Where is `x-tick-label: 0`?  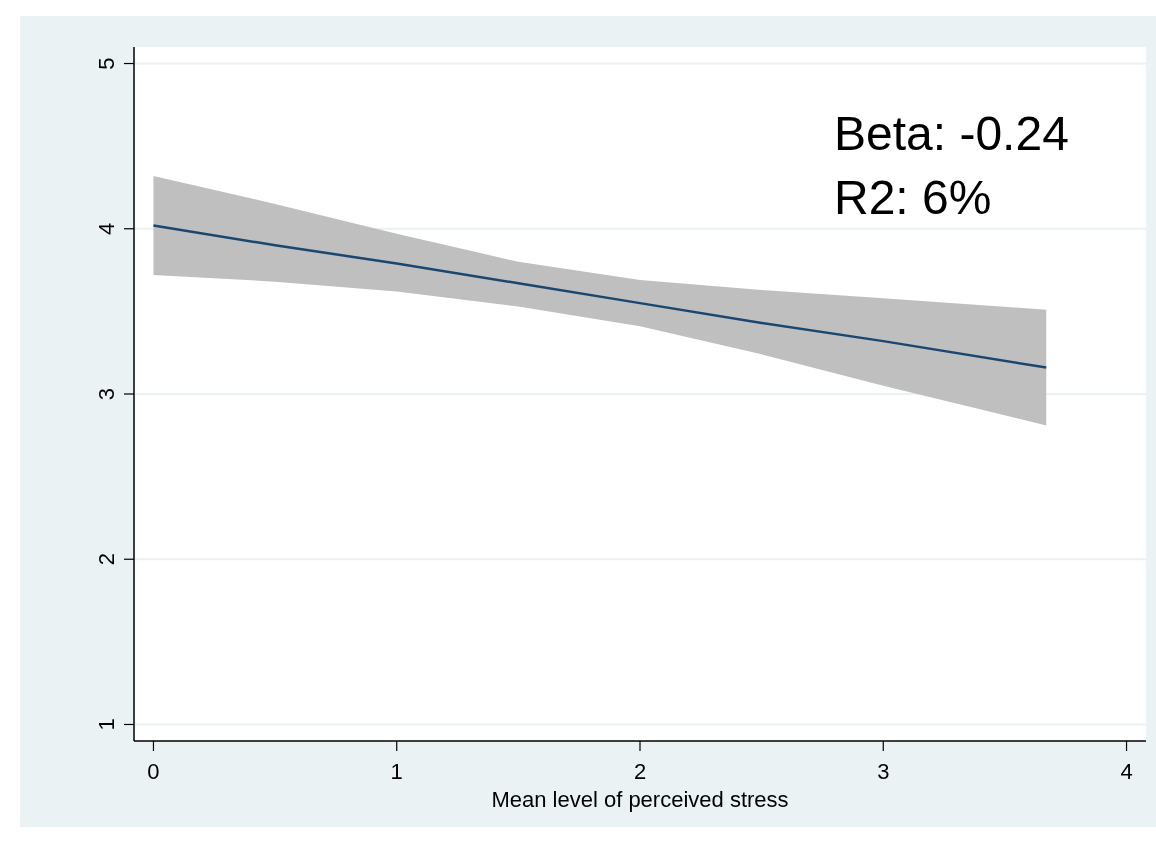
x-tick-label: 0 is located at coordinates (153, 771).